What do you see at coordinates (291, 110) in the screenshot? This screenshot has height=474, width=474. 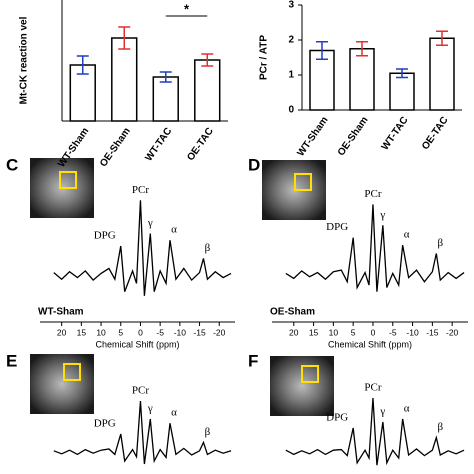 I see `y-tick-label: 0` at bounding box center [291, 110].